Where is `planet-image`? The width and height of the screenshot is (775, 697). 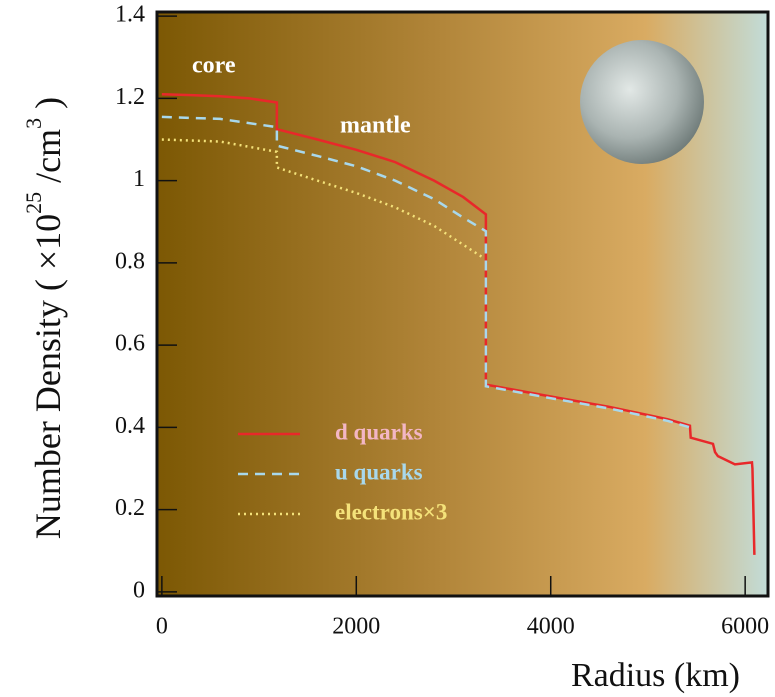 planet-image is located at coordinates (642, 102).